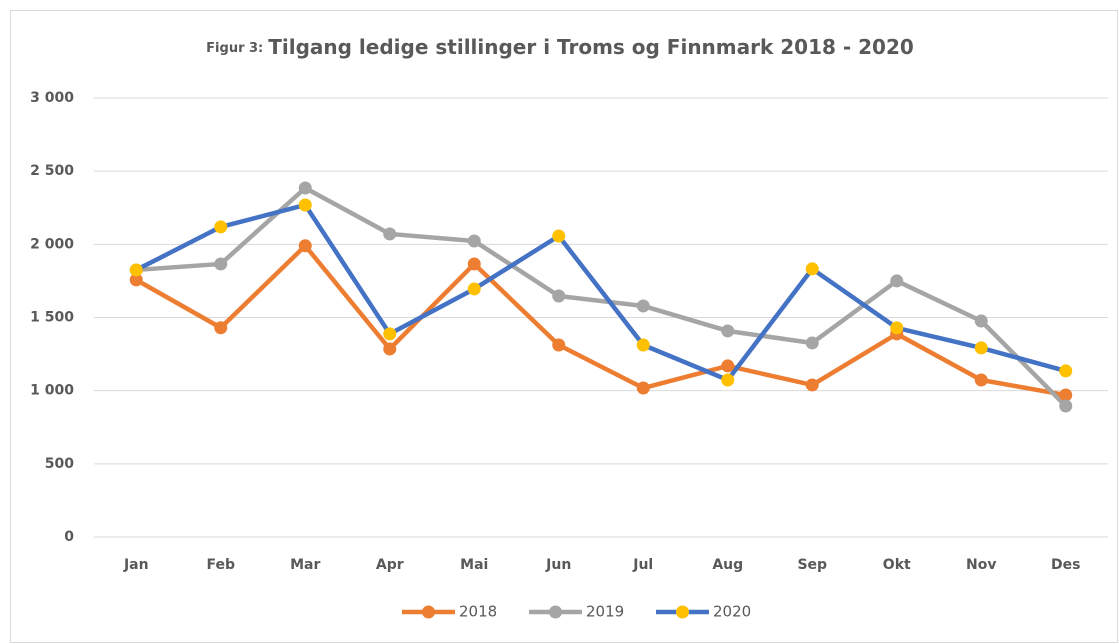 Image resolution: width=1119 pixels, height=644 pixels. What do you see at coordinates (478, 612) in the screenshot?
I see `legend-label: 2018` at bounding box center [478, 612].